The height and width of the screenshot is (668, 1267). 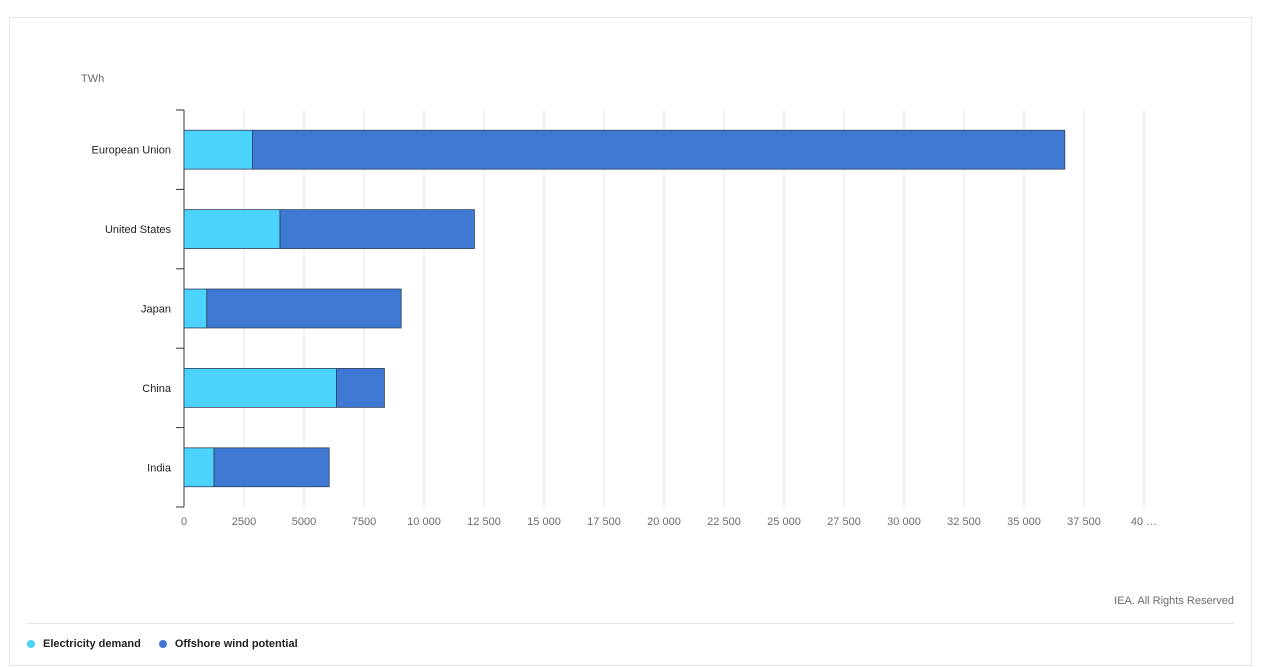 What do you see at coordinates (604, 522) in the screenshot?
I see `x-tick-label: 17 500` at bounding box center [604, 522].